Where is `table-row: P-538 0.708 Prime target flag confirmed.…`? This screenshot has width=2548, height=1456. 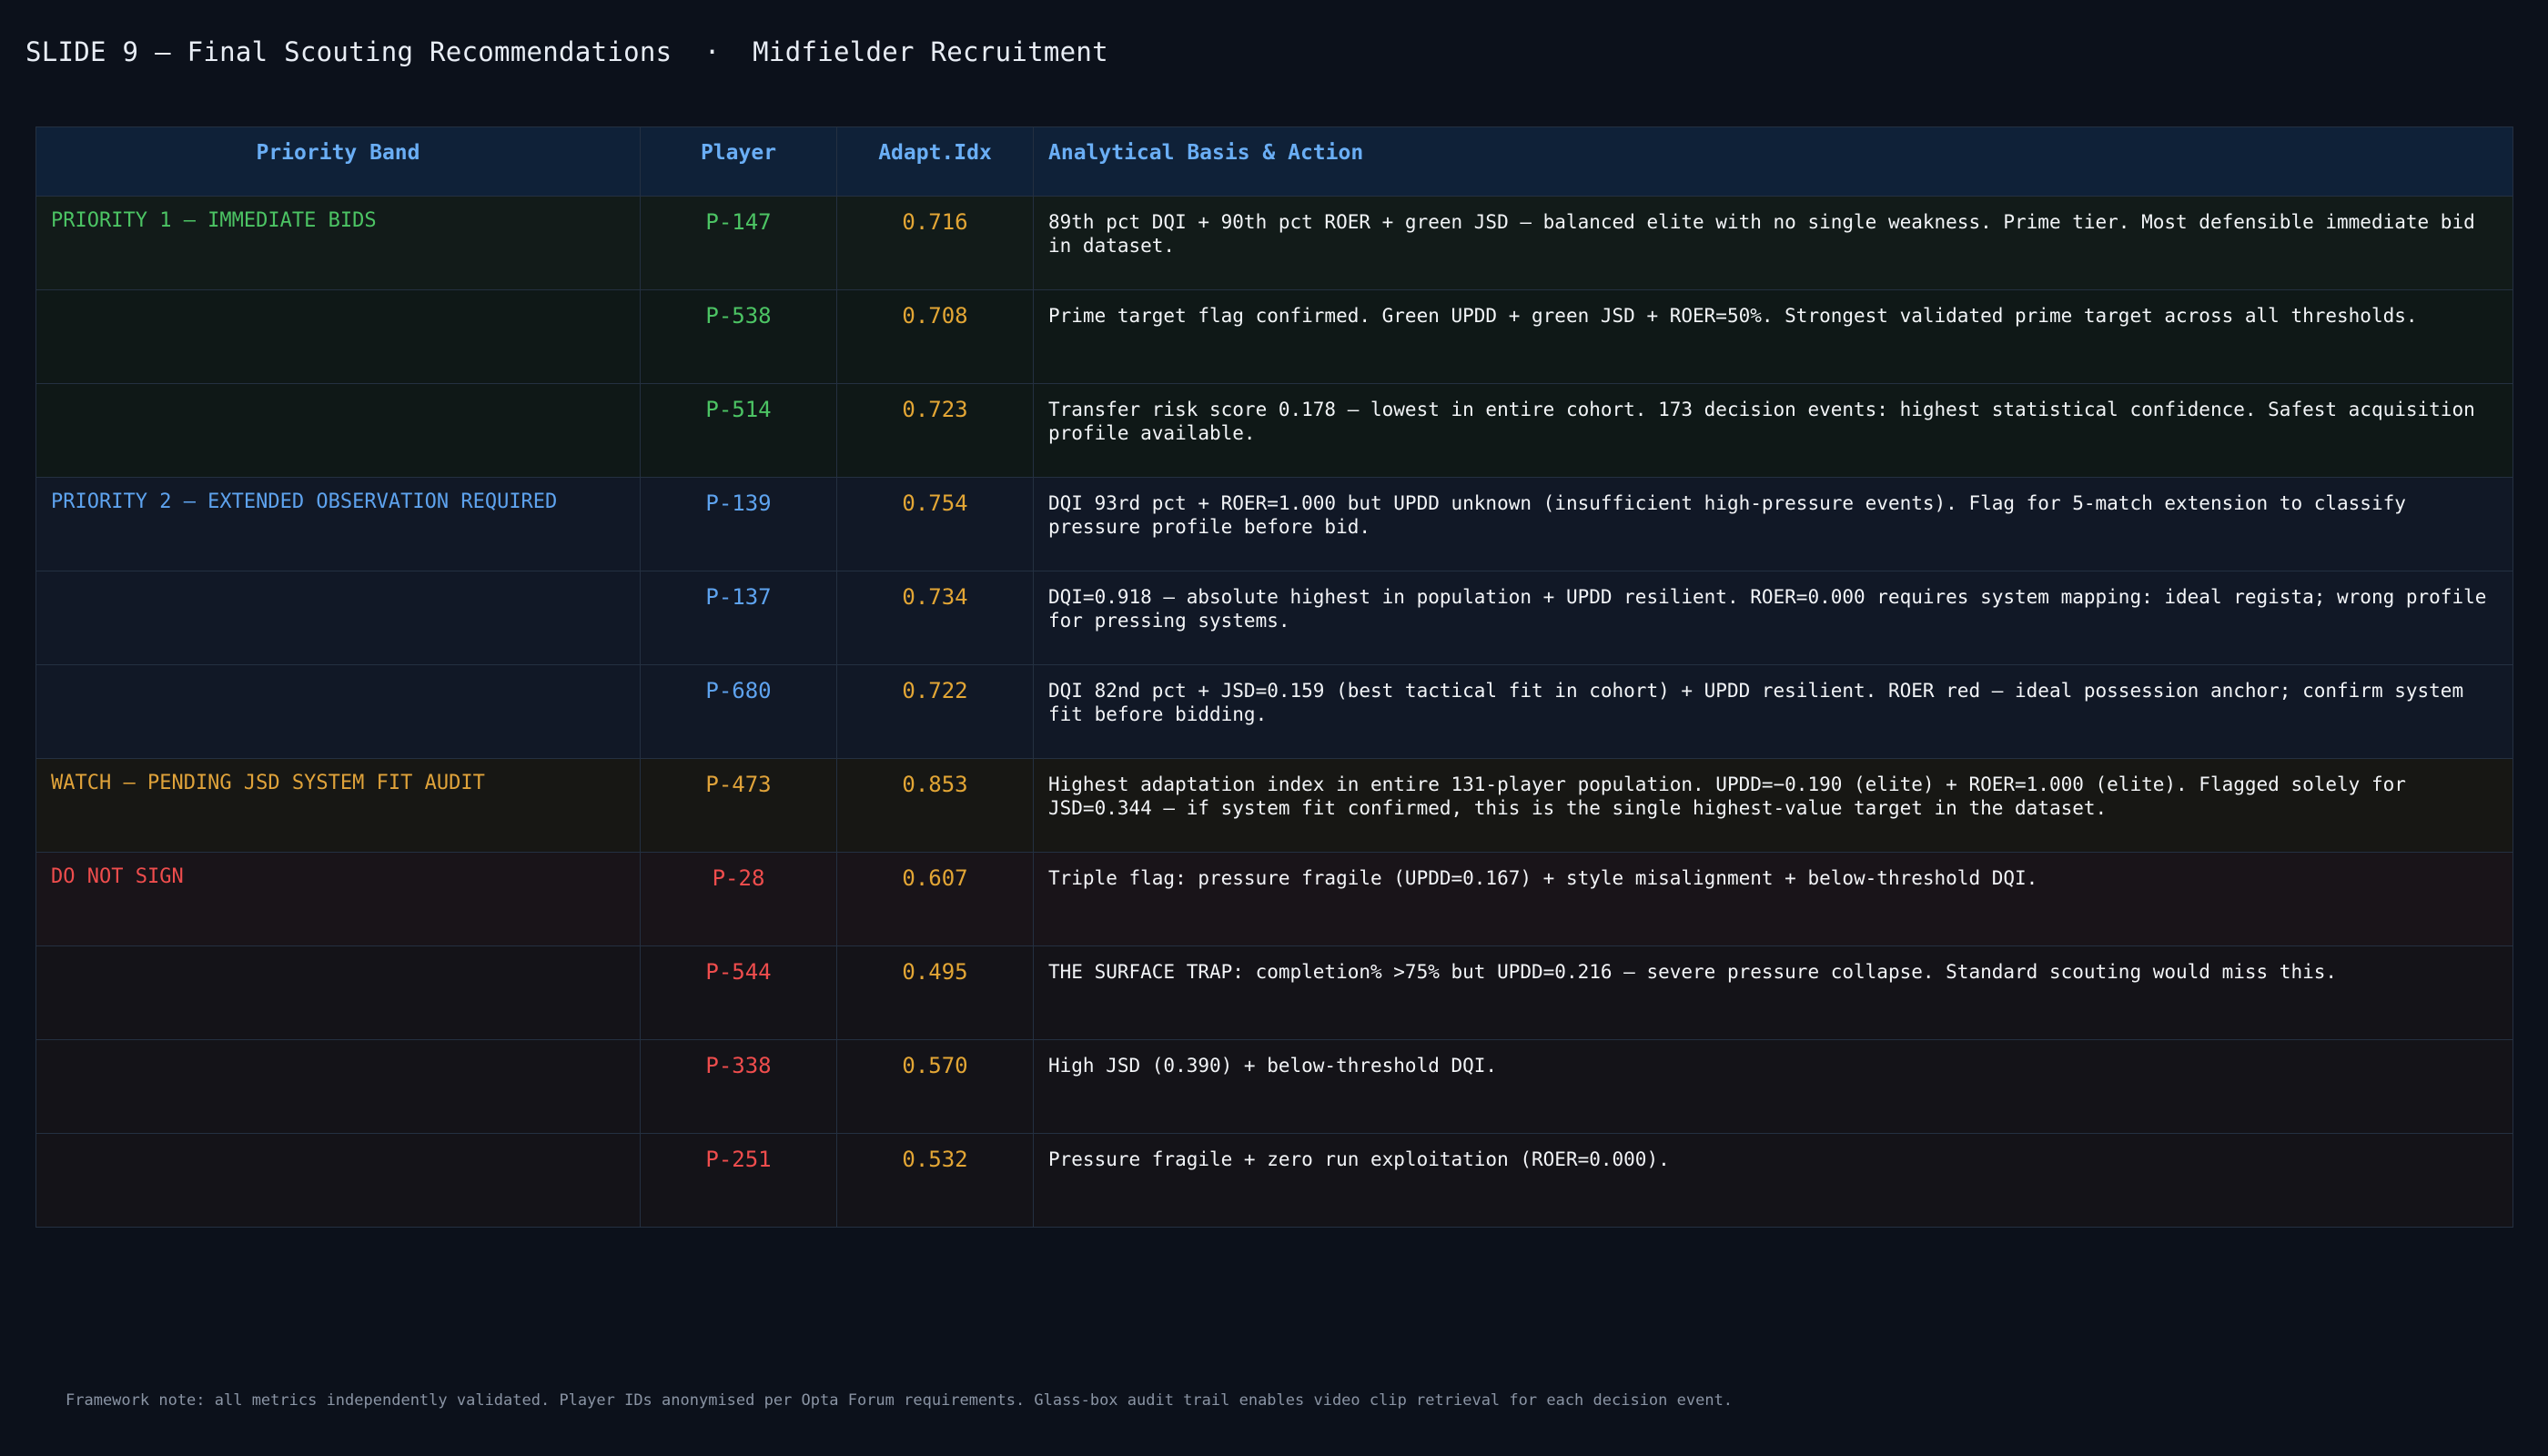
table-row: P-538 0.708 Prime target flag confirmed.… is located at coordinates (1274, 336).